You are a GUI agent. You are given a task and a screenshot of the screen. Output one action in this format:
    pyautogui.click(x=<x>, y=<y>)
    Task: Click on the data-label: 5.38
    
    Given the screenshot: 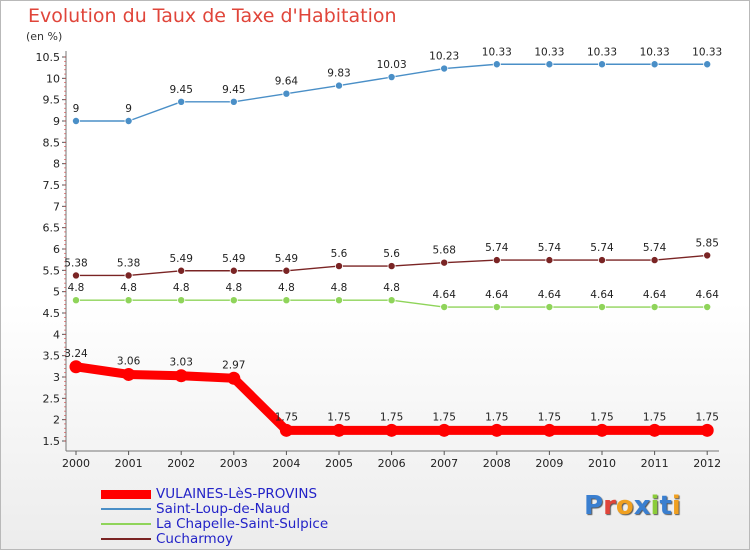 What is the action you would take?
    pyautogui.click(x=128, y=263)
    